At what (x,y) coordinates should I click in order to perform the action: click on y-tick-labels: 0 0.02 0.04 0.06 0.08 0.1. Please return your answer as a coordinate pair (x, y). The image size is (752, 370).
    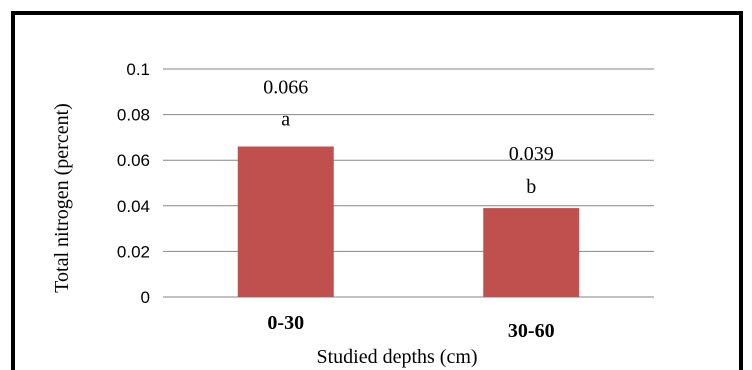
    Looking at the image, I should click on (133, 183).